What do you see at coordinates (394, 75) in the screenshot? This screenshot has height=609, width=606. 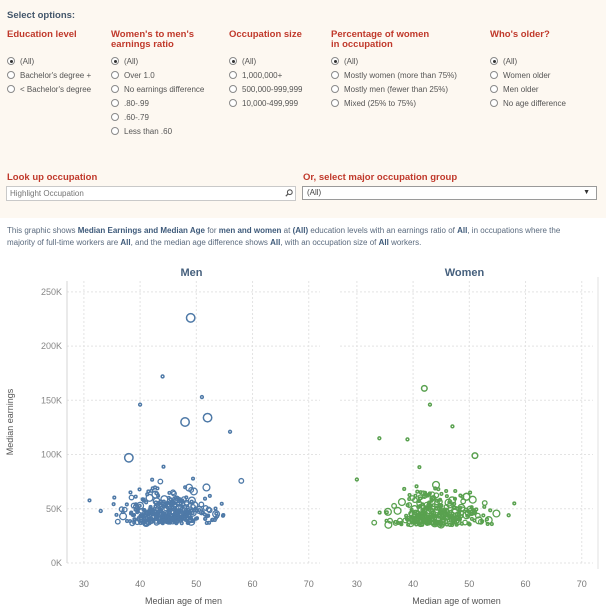 I see `filter-option: Mostly women (more than 75%)` at bounding box center [394, 75].